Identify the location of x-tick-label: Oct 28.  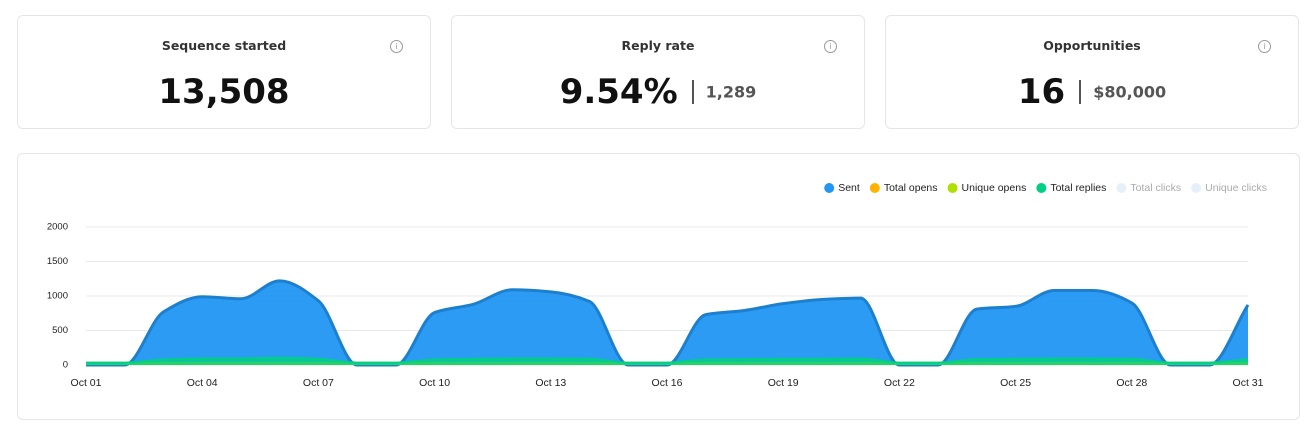
(1131, 383).